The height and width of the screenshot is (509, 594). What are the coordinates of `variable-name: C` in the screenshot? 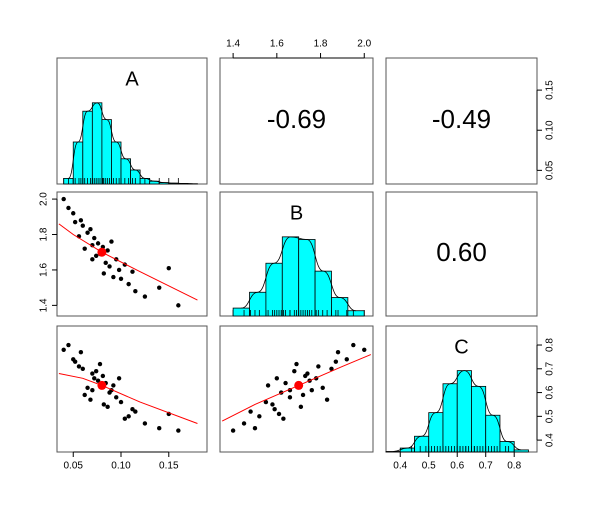 It's located at (461, 347).